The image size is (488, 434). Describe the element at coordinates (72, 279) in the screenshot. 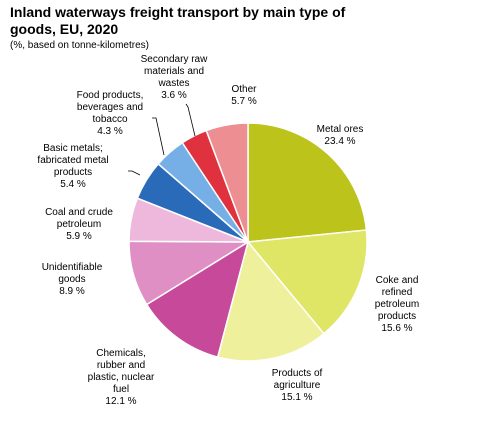

I see `slice-label-5: Unidentifiable goods 8.9 %` at that location.